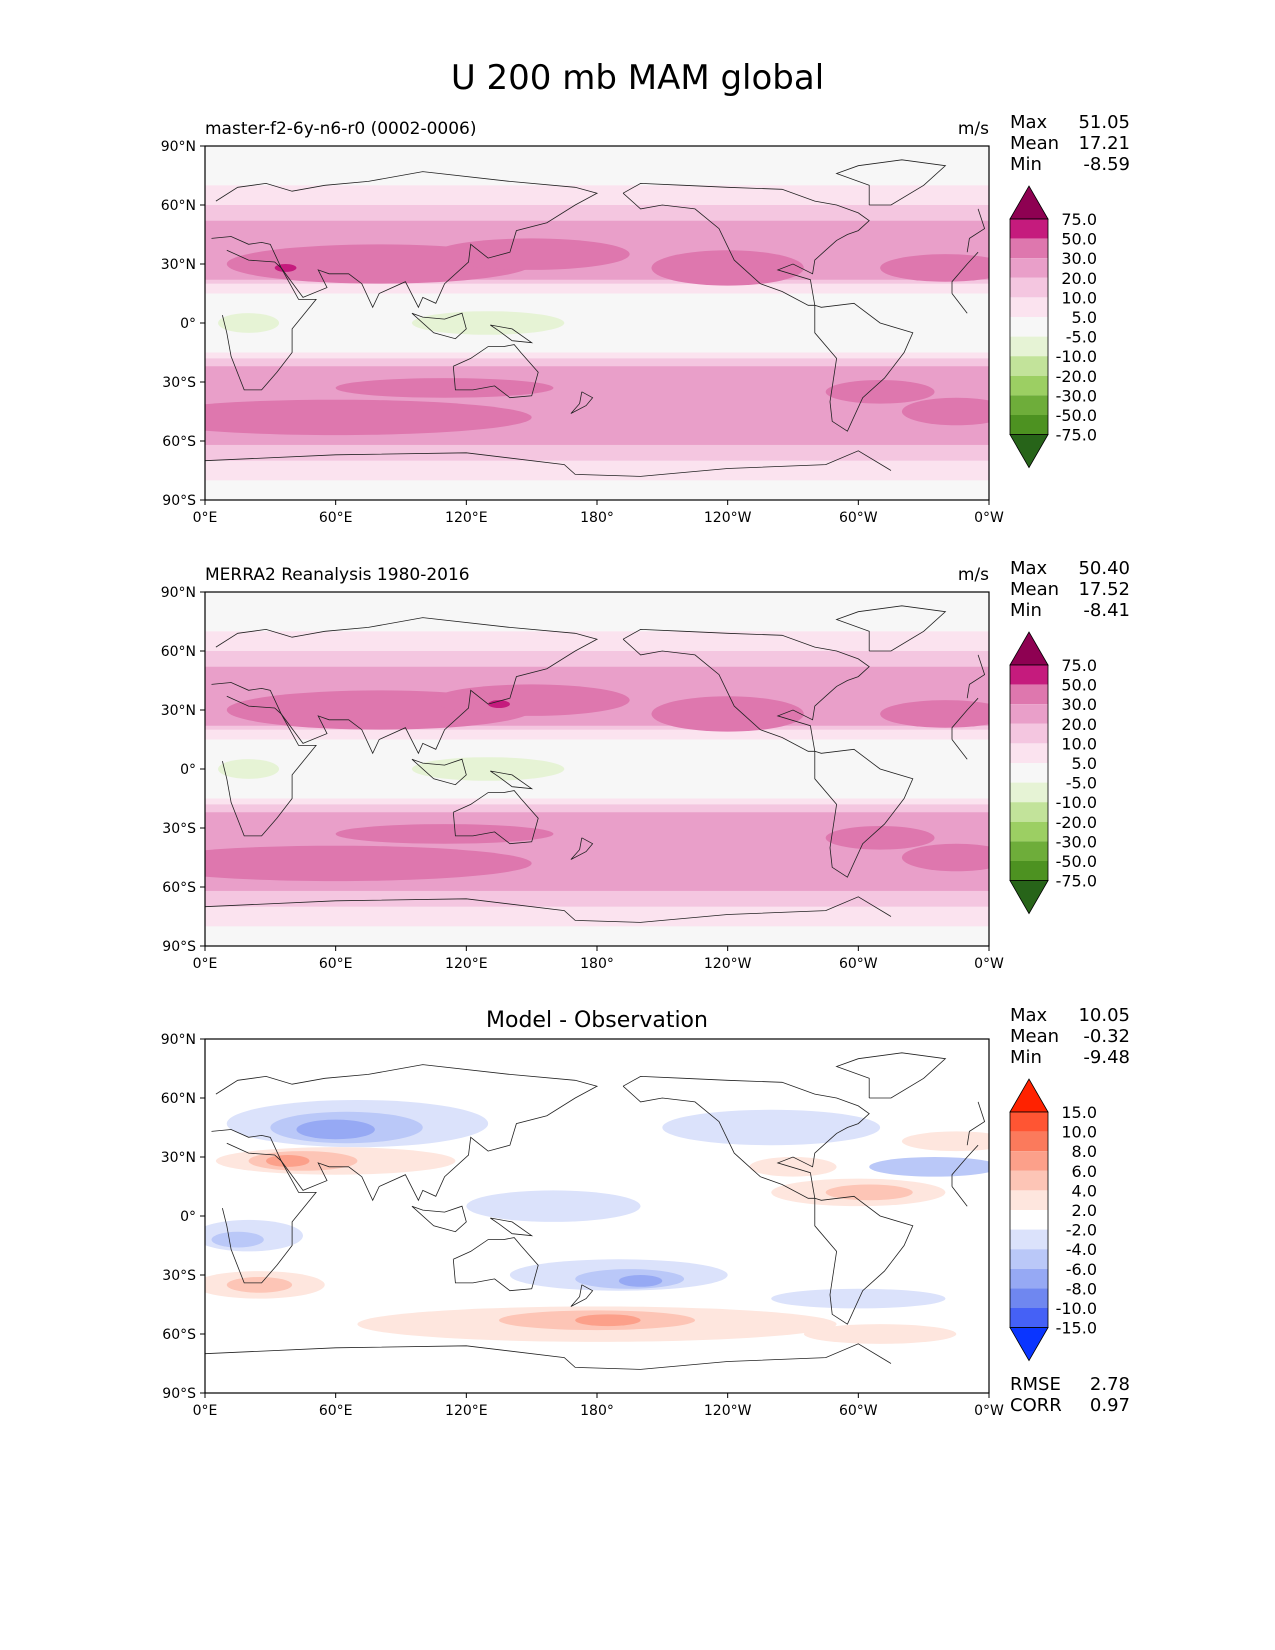  Describe the element at coordinates (1084, 1151) in the screenshot. I see `colorbar-tick-label: 8.0` at that location.